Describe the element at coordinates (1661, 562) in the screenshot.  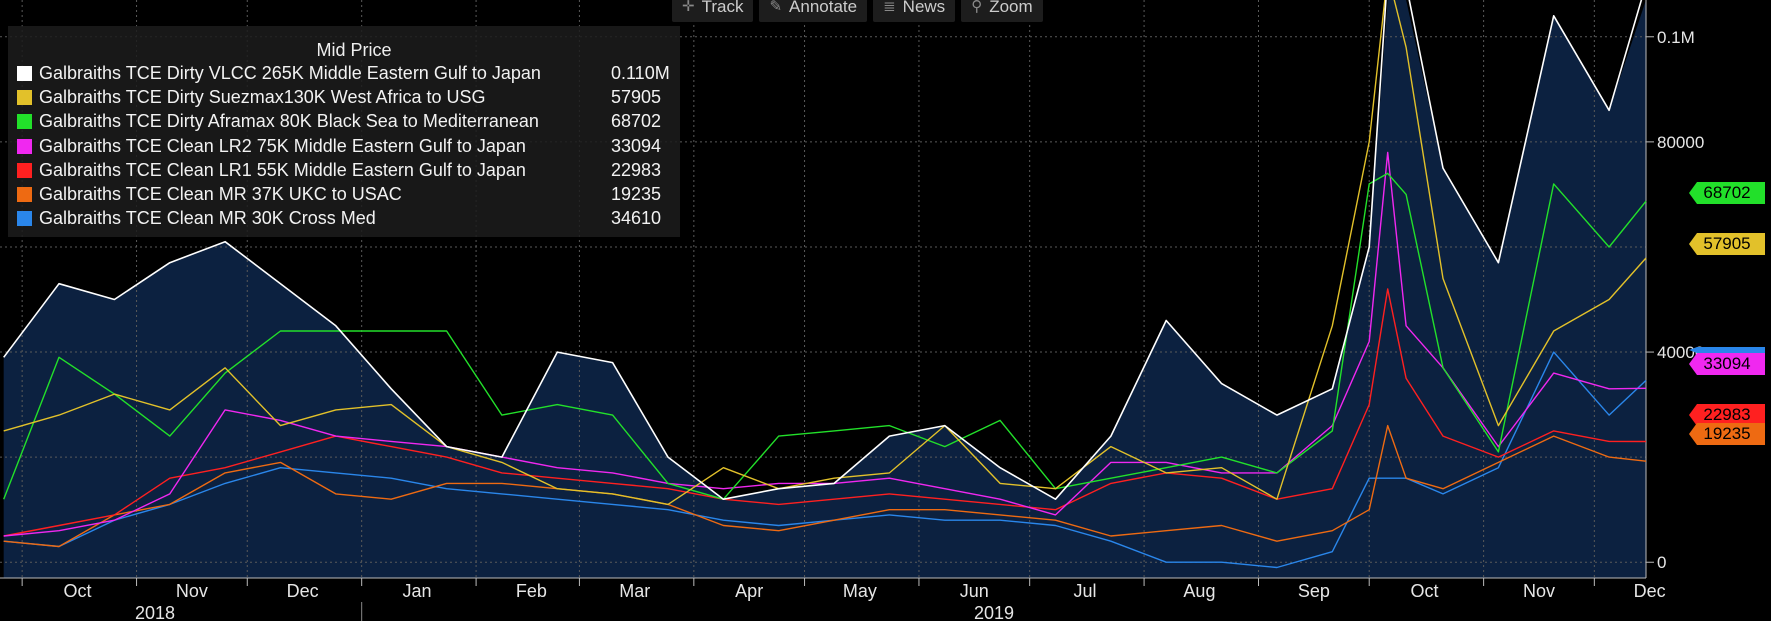
I see `y-tick-label: 0` at that location.